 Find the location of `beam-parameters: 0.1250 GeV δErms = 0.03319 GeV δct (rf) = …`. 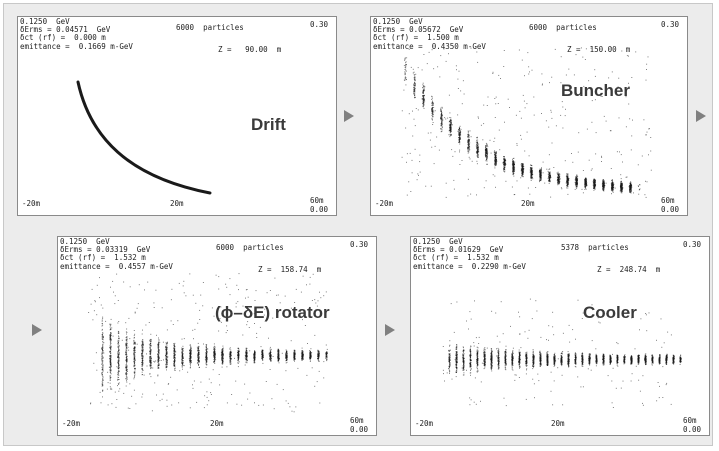

beam-parameters: 0.1250 GeV δErms = 0.03319 GeV δct (rf) = … is located at coordinates (116, 254).